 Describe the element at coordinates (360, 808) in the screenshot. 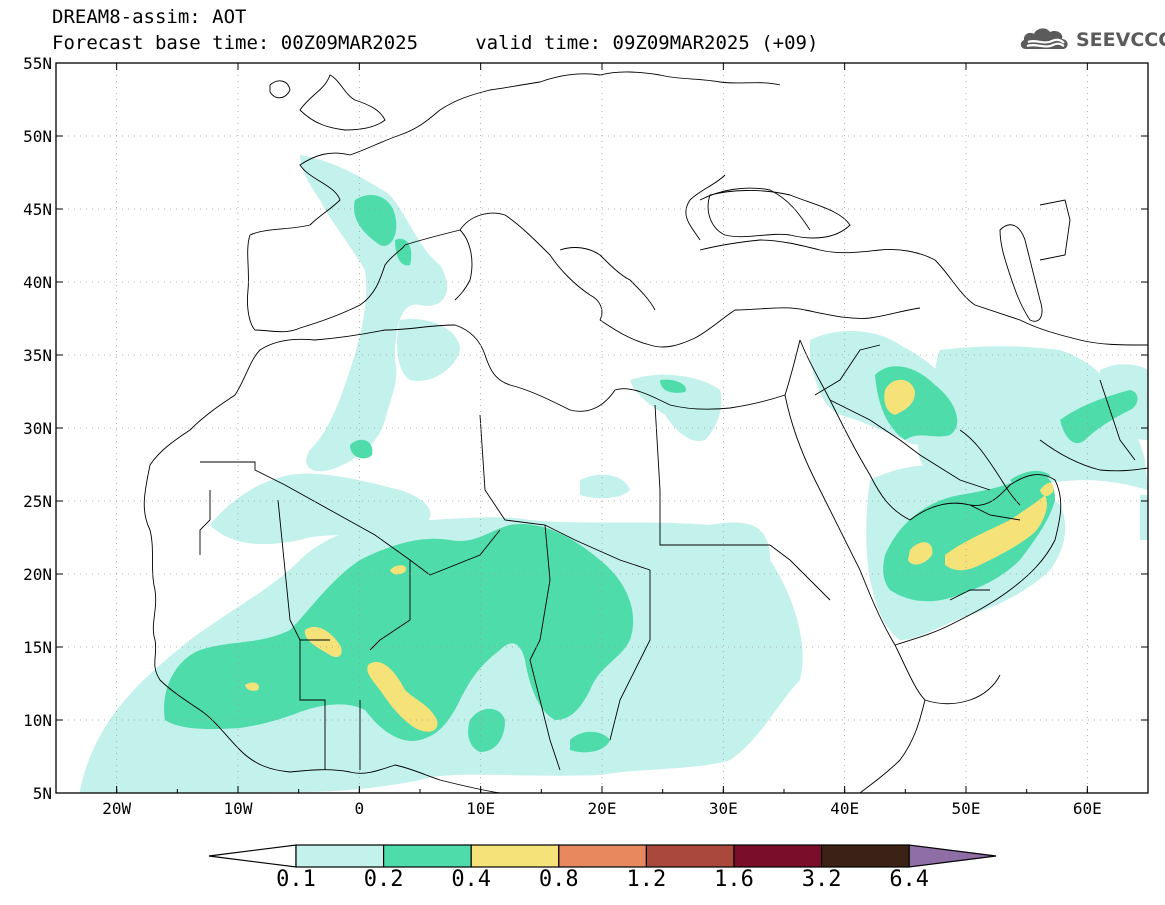

I see `lon-label: 0` at that location.